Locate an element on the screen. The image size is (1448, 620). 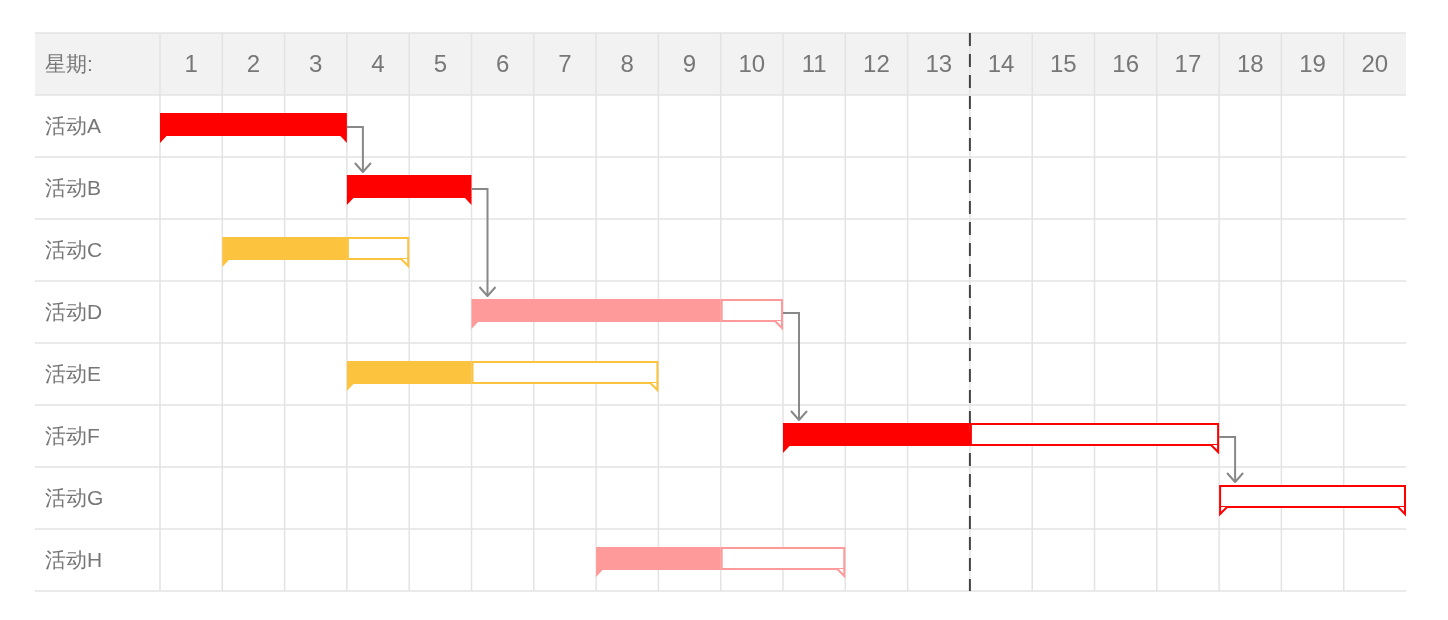
x-tick-label: 7 is located at coordinates (565, 64).